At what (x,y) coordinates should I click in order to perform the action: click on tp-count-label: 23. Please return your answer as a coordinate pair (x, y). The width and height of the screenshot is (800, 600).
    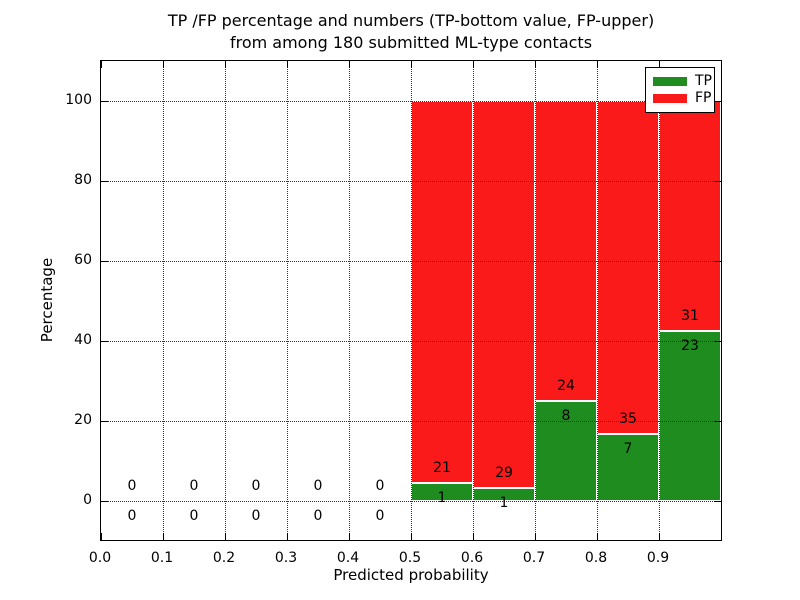
    Looking at the image, I should click on (690, 345).